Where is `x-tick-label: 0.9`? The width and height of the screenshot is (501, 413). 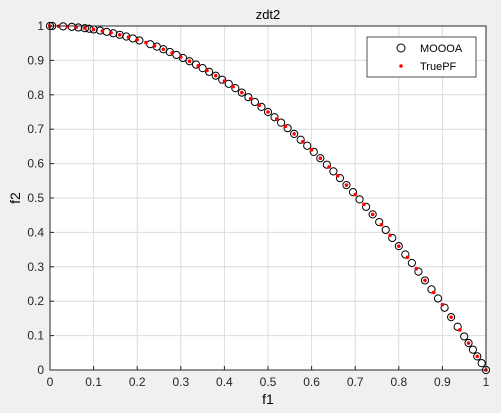
x-tick-label: 0.9 is located at coordinates (442, 382).